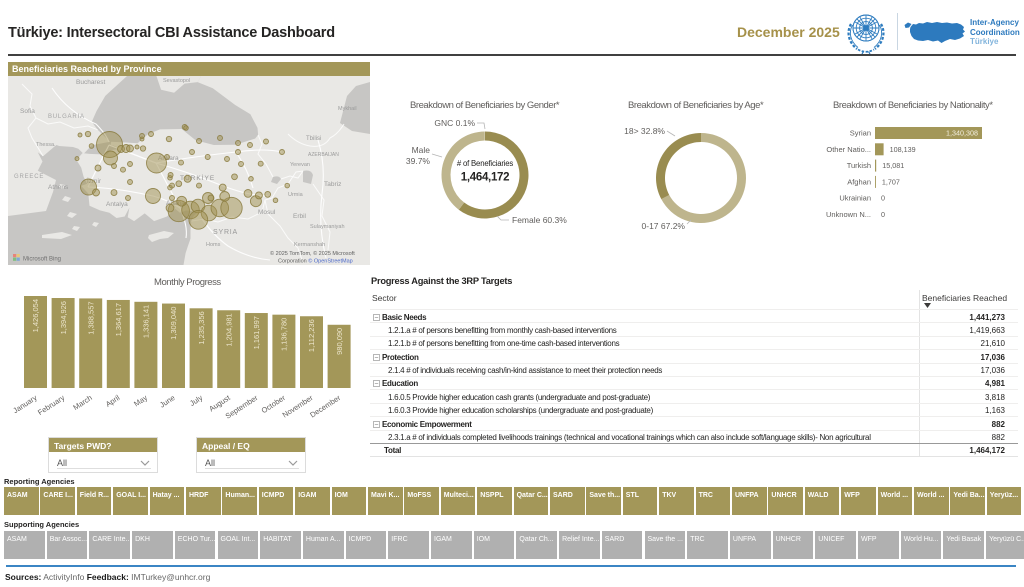 The height and width of the screenshot is (587, 1024). What do you see at coordinates (117, 204) in the screenshot?
I see `svg-text: Antalya` at bounding box center [117, 204].